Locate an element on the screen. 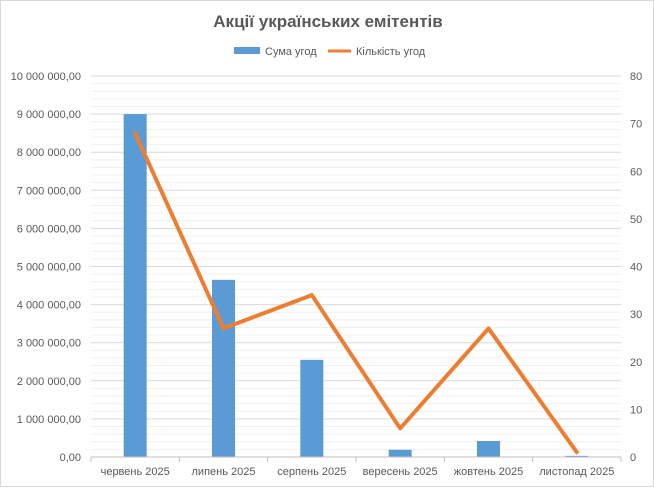 Image resolution: width=654 pixels, height=488 pixels. y-left-tick-label: 7 000 000,00 is located at coordinates (49, 191).